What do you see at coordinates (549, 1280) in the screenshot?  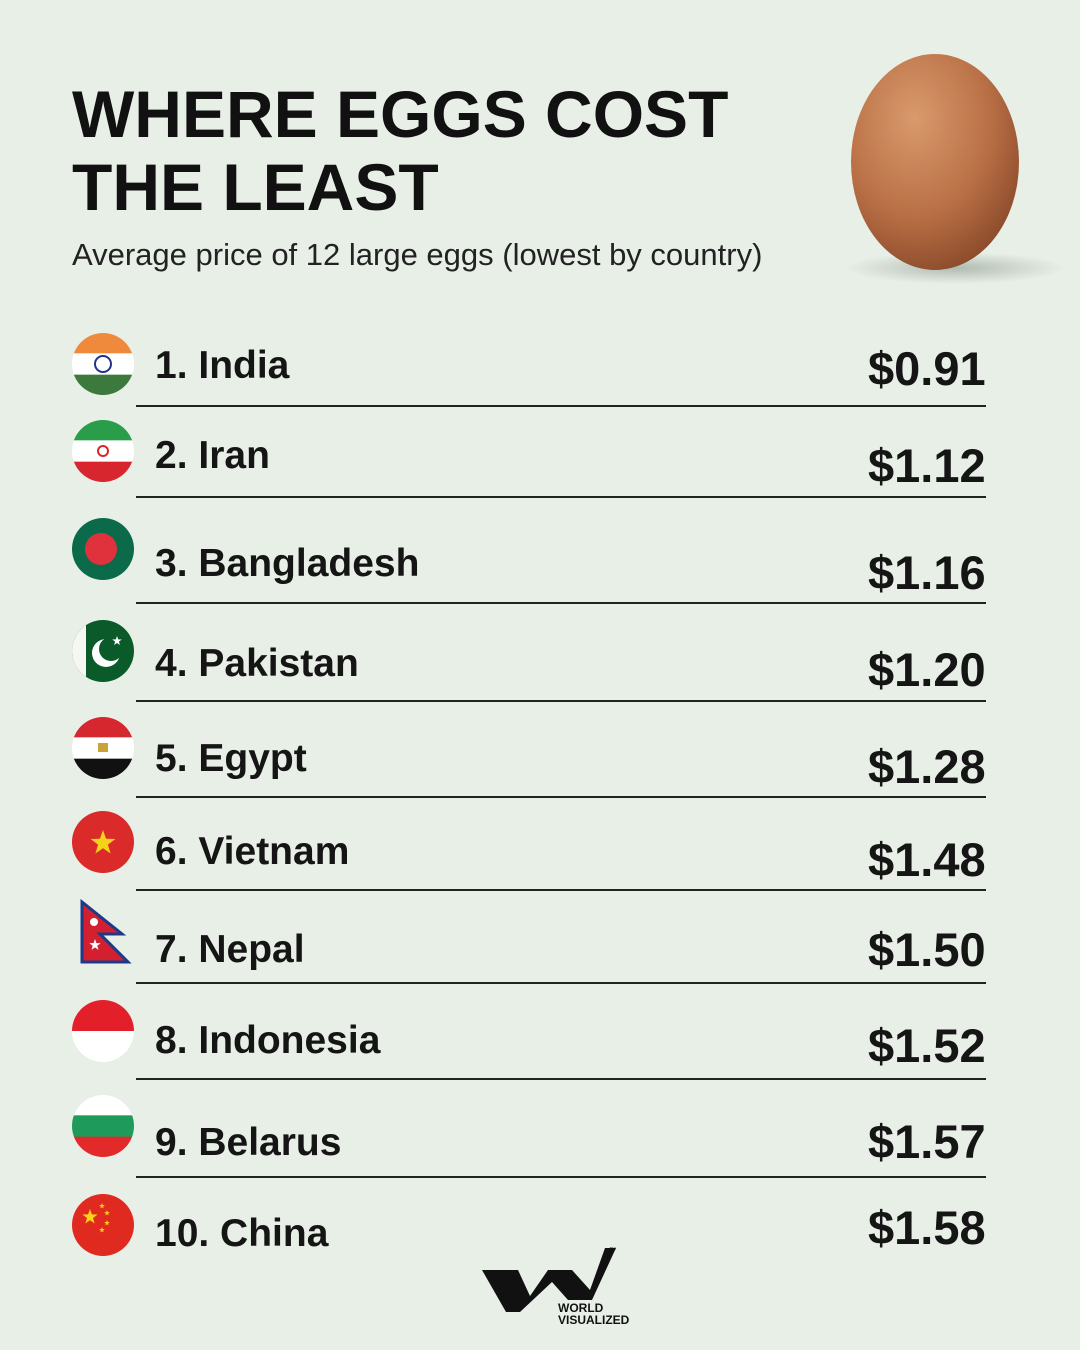 I see `logo-mark` at bounding box center [549, 1280].